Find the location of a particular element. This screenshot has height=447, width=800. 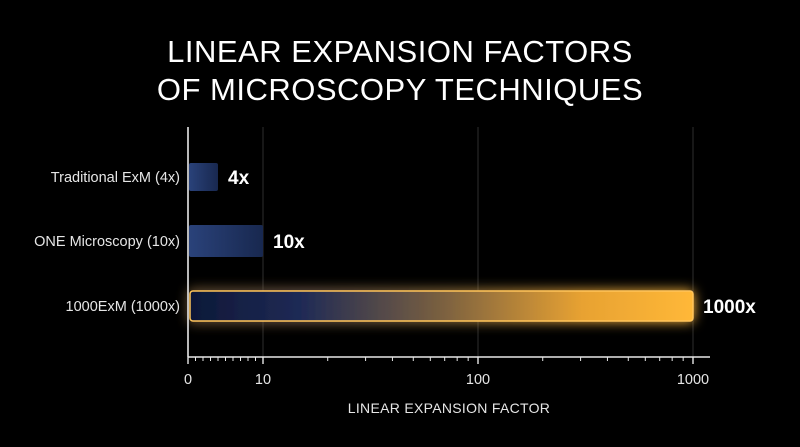

x-tick-label: 100 is located at coordinates (478, 380).